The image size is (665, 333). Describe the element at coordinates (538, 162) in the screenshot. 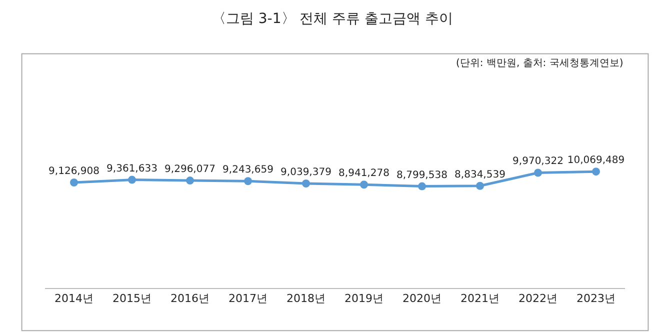

I see `data-label: 9,970,322` at that location.